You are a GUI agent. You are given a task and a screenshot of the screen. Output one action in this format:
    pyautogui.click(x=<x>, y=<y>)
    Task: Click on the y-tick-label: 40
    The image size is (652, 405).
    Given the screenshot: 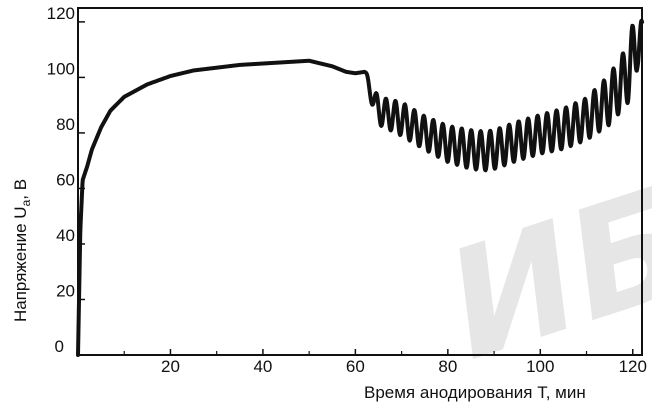 What is the action you would take?
    pyautogui.click(x=65, y=235)
    